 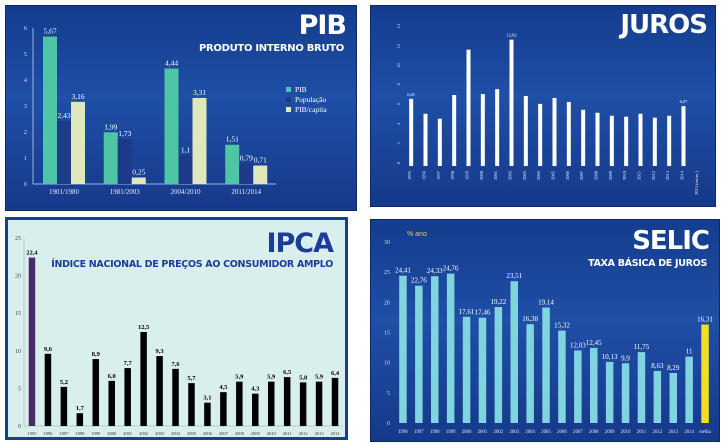 I want to click on selic-x-tick: 2013, so click(x=673, y=432).